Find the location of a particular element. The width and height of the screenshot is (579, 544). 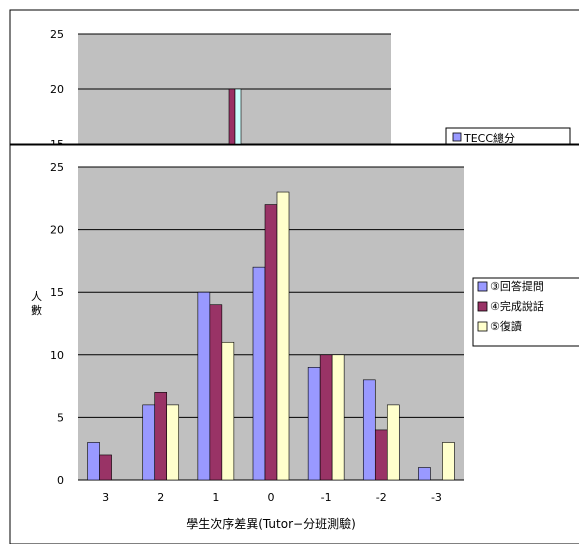

y-axis-label-char-2: 數 is located at coordinates (36, 310).